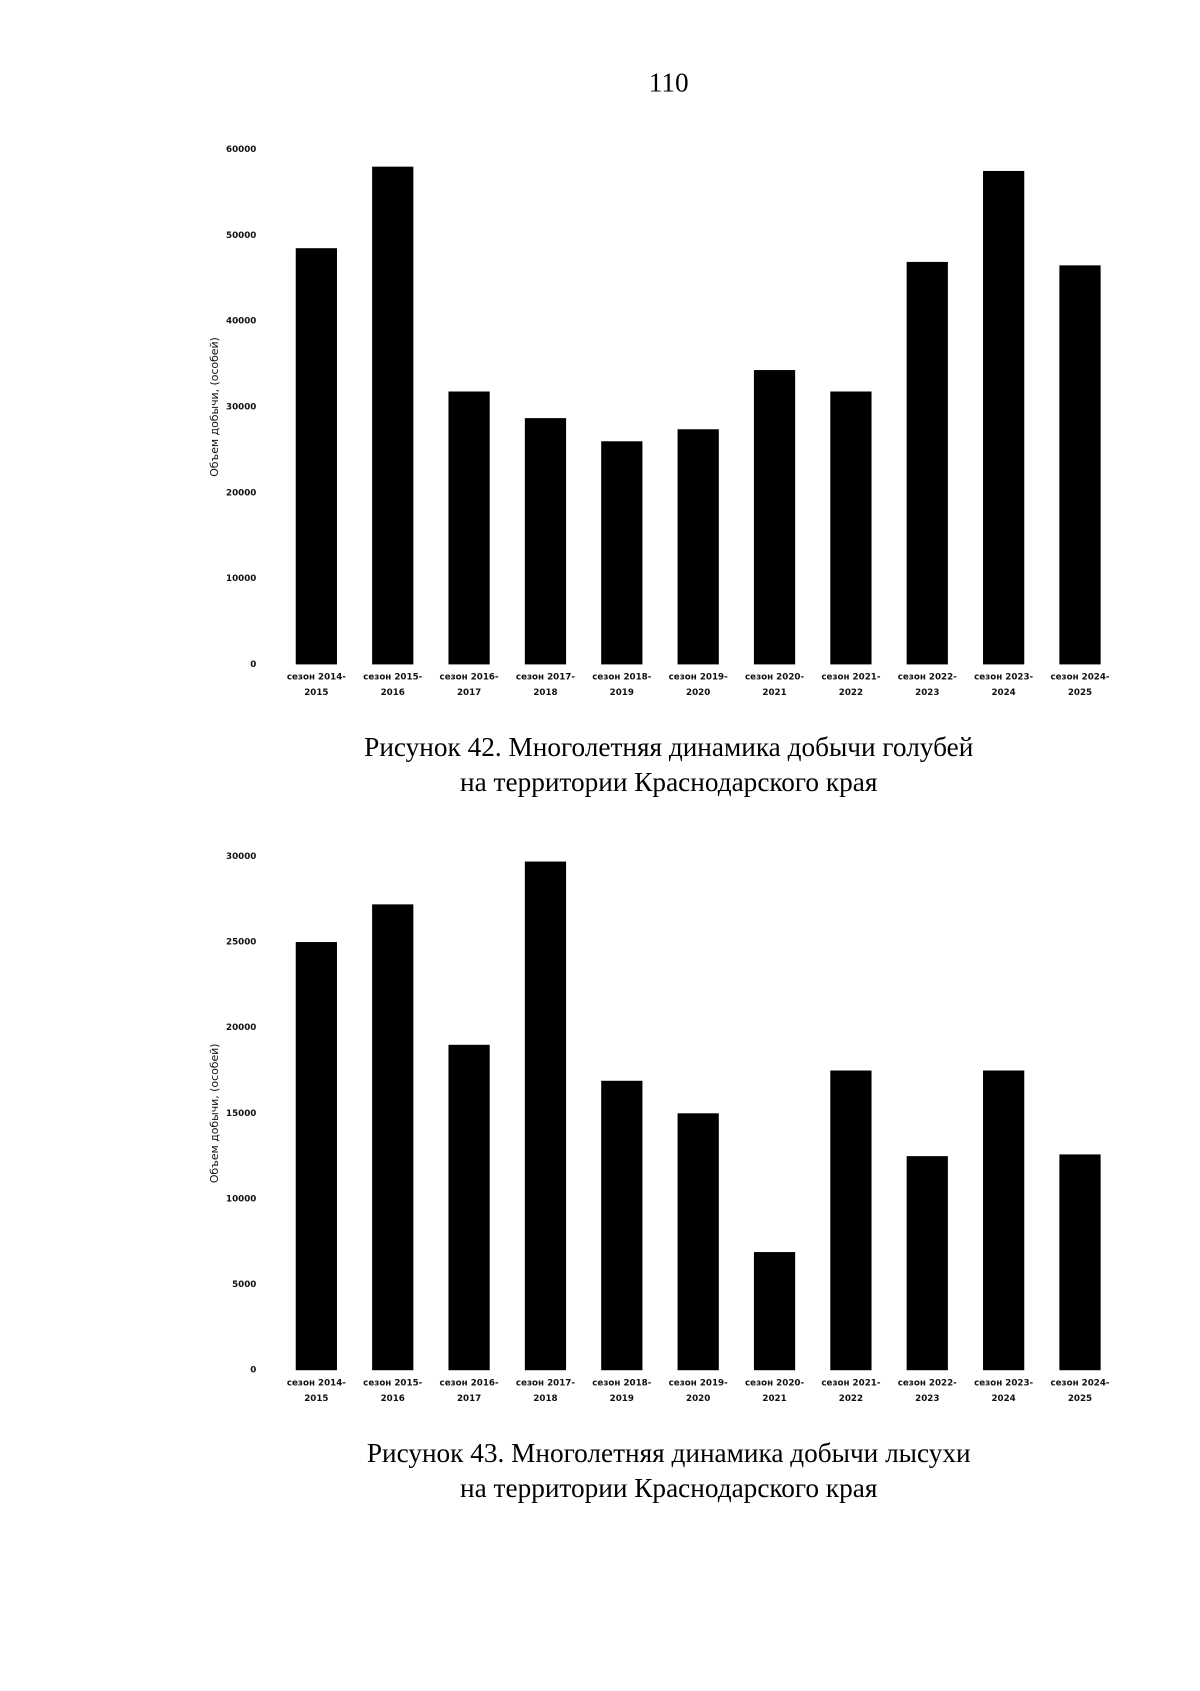  I want to click on y-tick-label: 0, so click(253, 1371).